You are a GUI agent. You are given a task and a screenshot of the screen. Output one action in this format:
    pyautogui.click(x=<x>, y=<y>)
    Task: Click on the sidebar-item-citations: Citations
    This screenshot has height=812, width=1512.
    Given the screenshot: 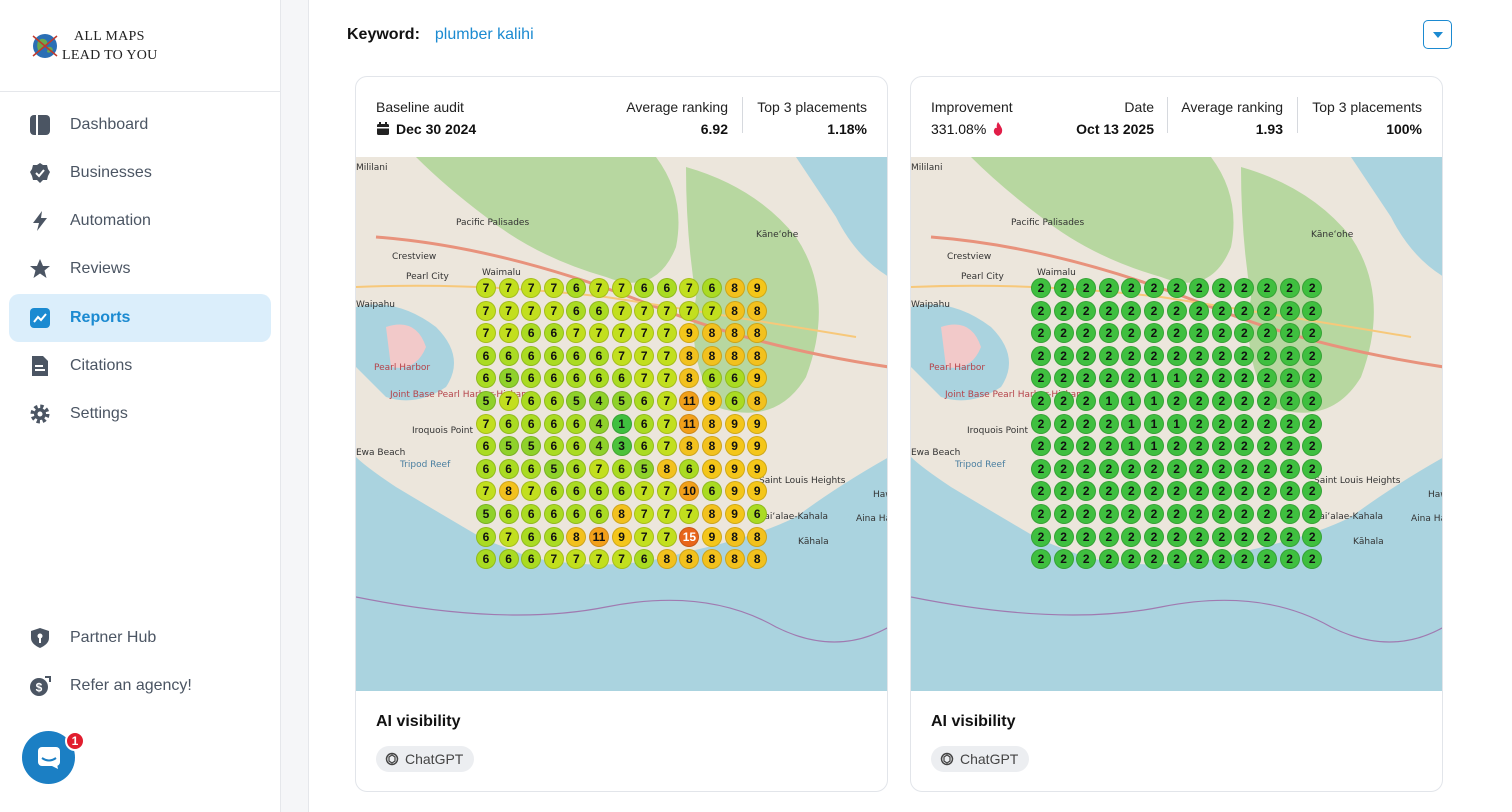 What is the action you would take?
    pyautogui.click(x=140, y=366)
    